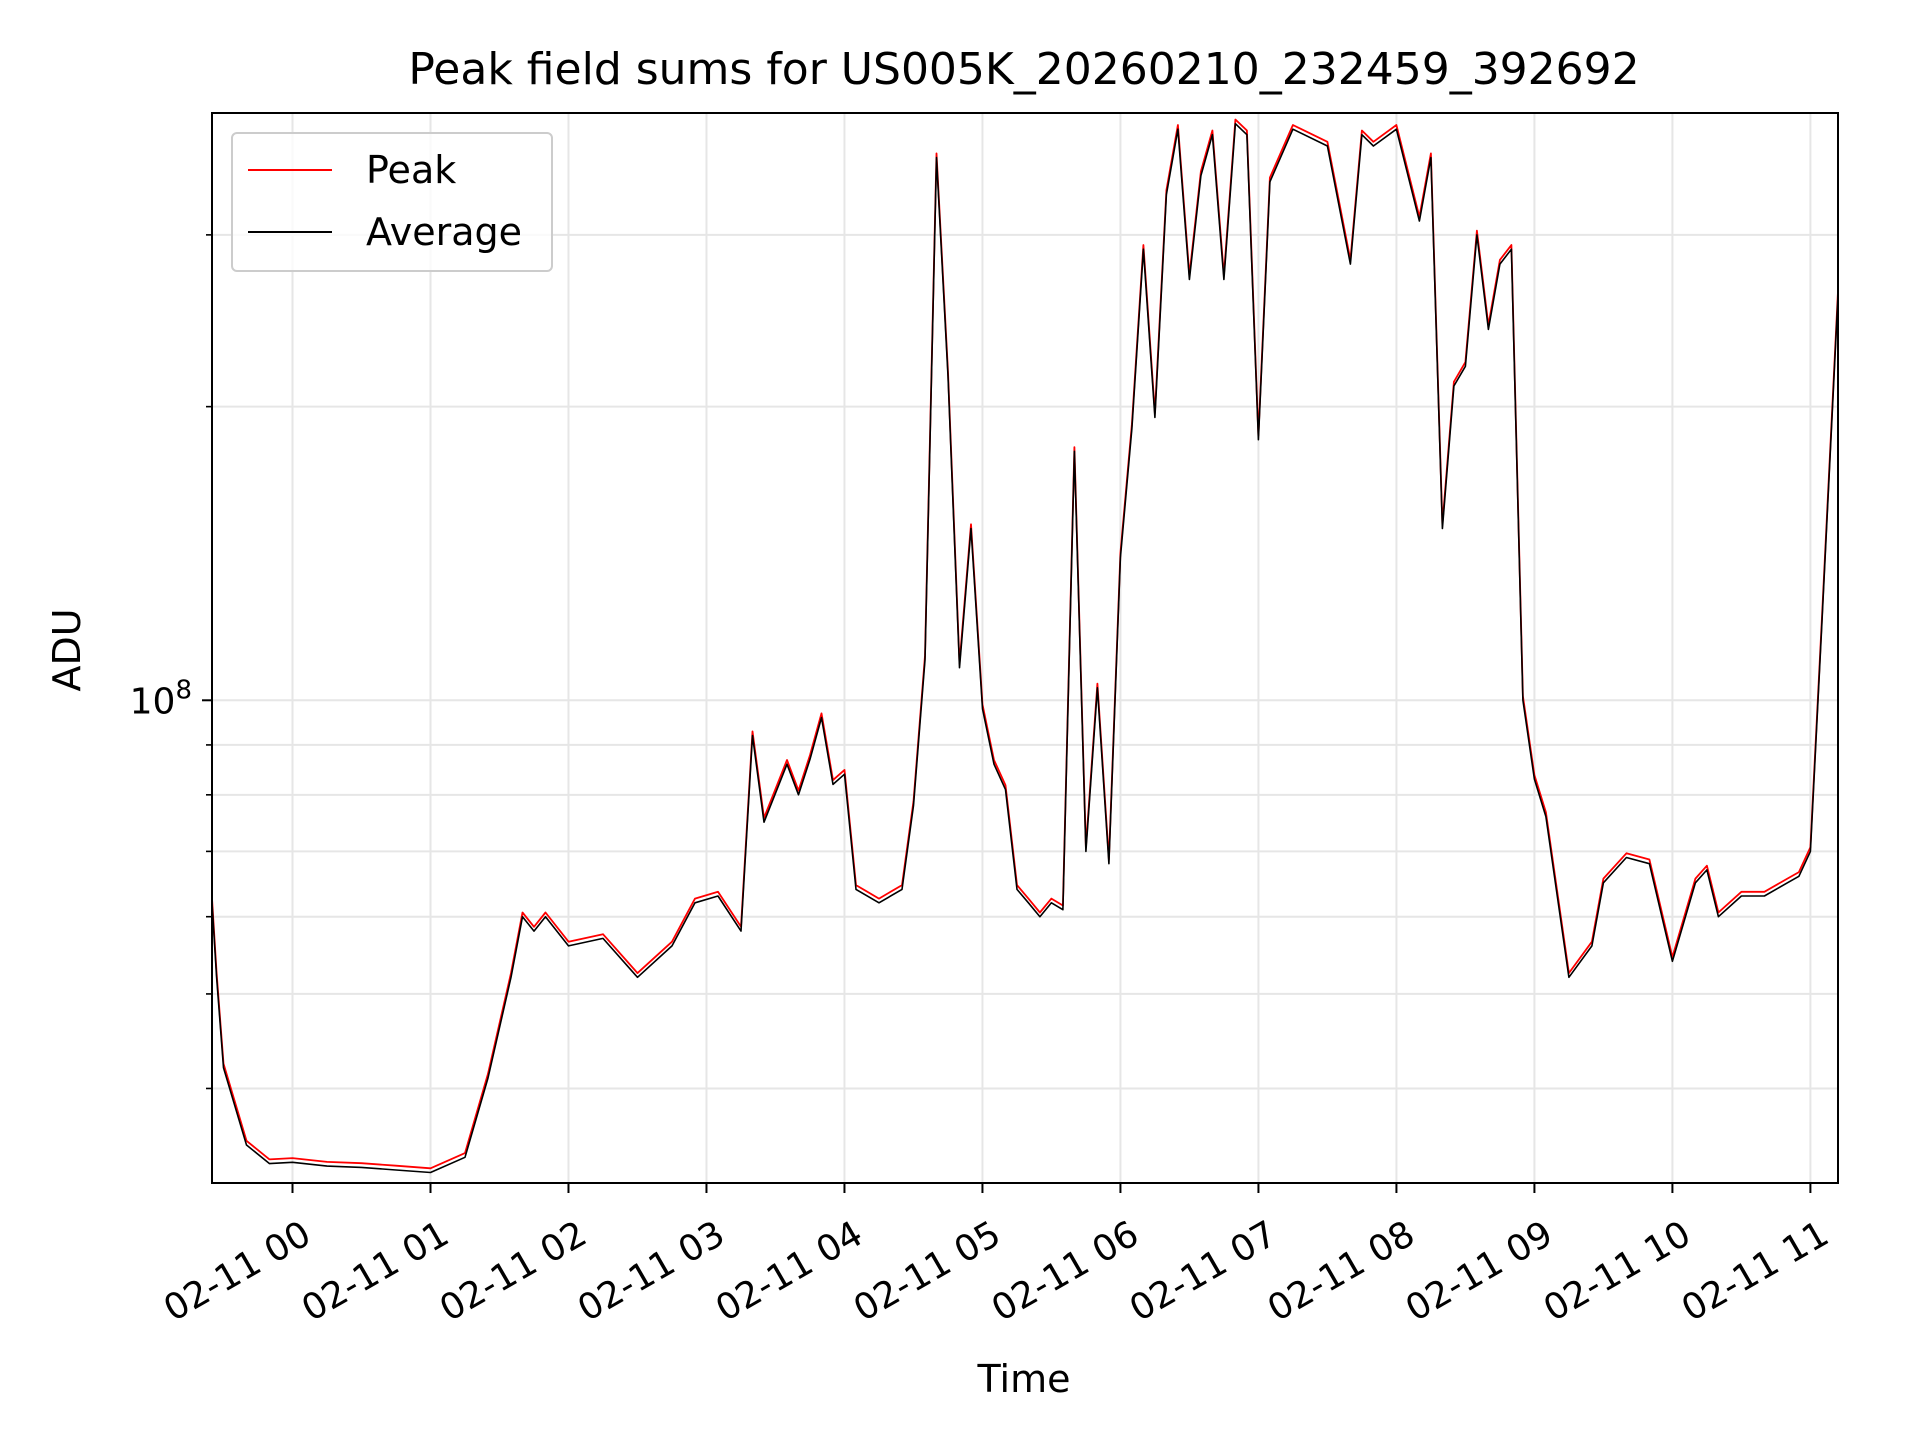 This screenshot has height=1444, width=1920. I want to click on legend: Peak Average, so click(392, 202).